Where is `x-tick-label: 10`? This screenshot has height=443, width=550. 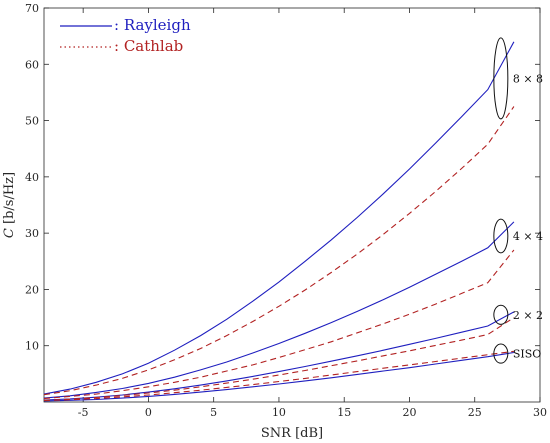
x-tick-label: 10 is located at coordinates (279, 412).